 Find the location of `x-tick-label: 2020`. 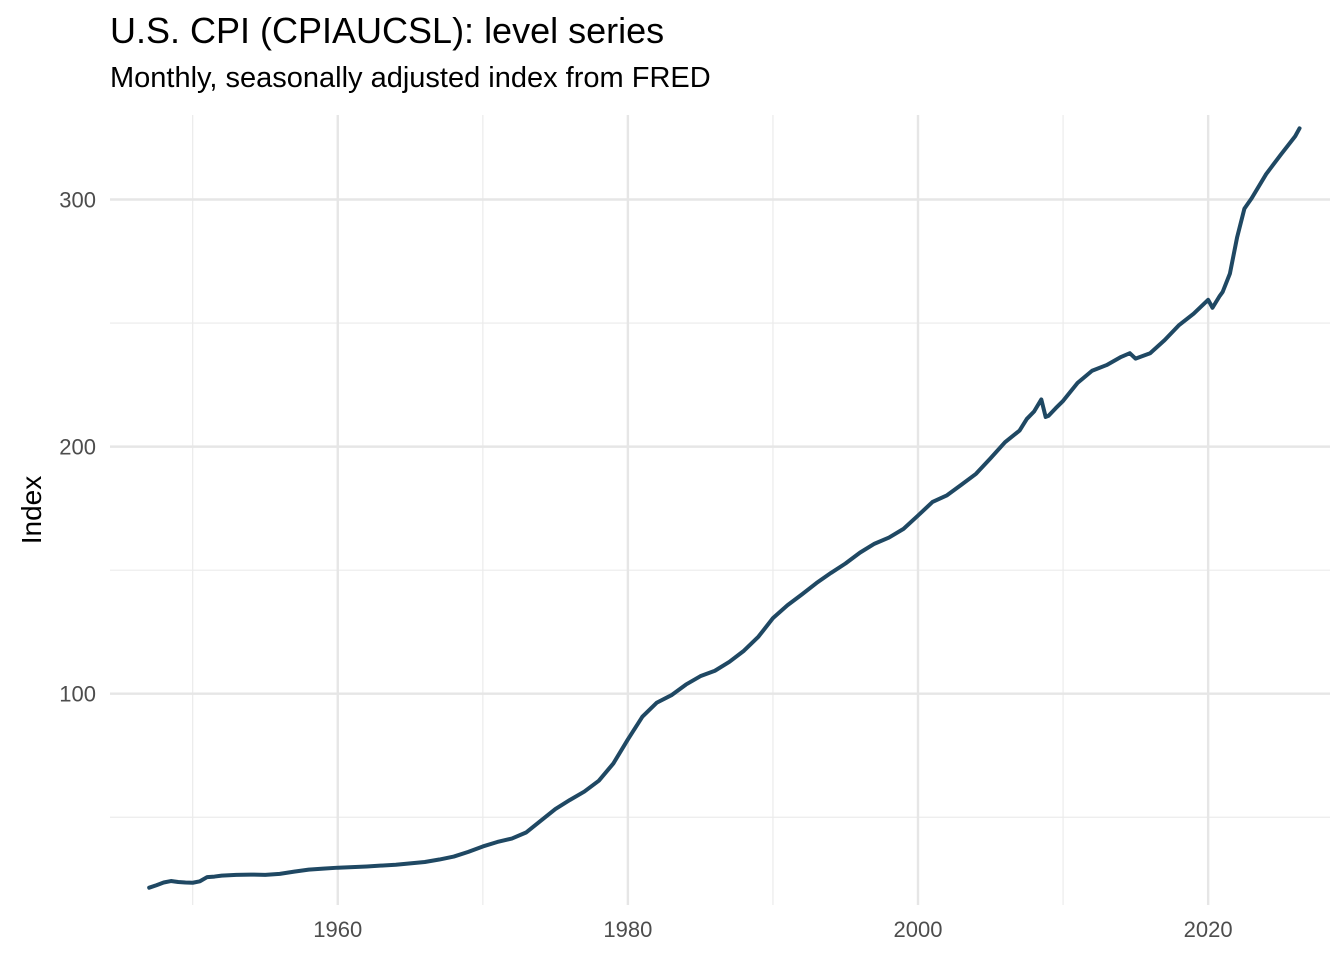

x-tick-label: 2020 is located at coordinates (1208, 929).